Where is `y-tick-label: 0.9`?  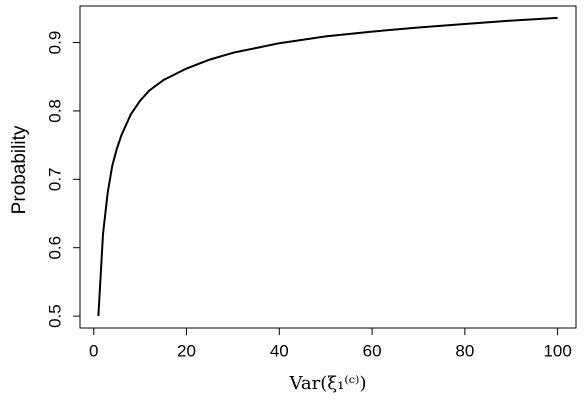 y-tick-label: 0.9 is located at coordinates (54, 43).